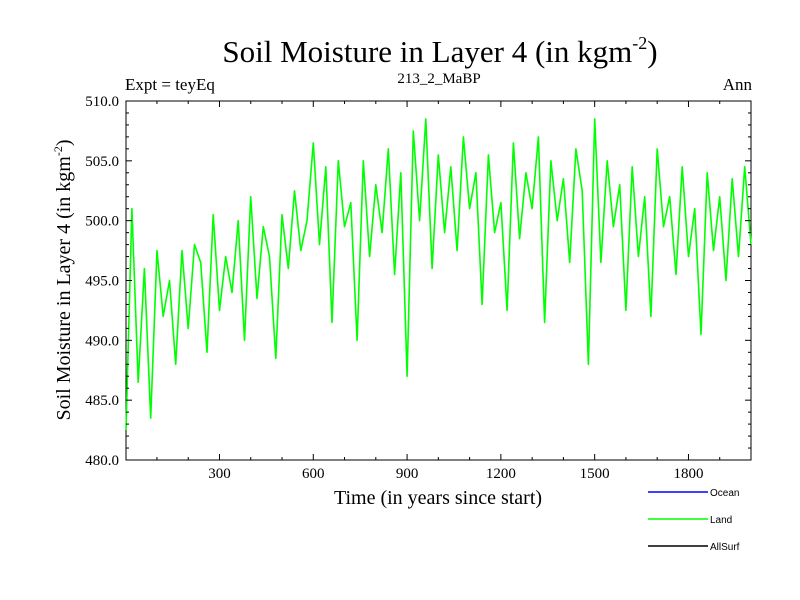 This screenshot has width=800, height=600. What do you see at coordinates (721, 520) in the screenshot?
I see `legend-label-land: Land` at bounding box center [721, 520].